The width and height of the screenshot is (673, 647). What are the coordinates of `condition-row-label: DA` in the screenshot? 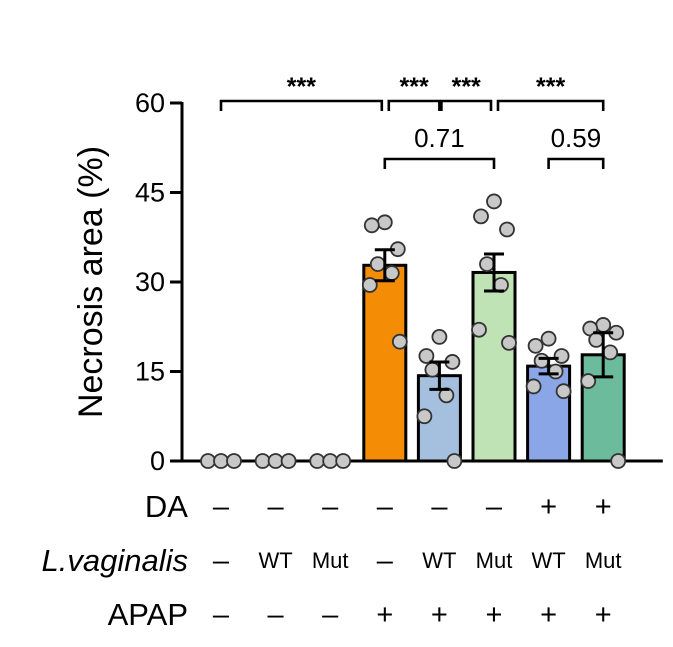 It's located at (166, 506).